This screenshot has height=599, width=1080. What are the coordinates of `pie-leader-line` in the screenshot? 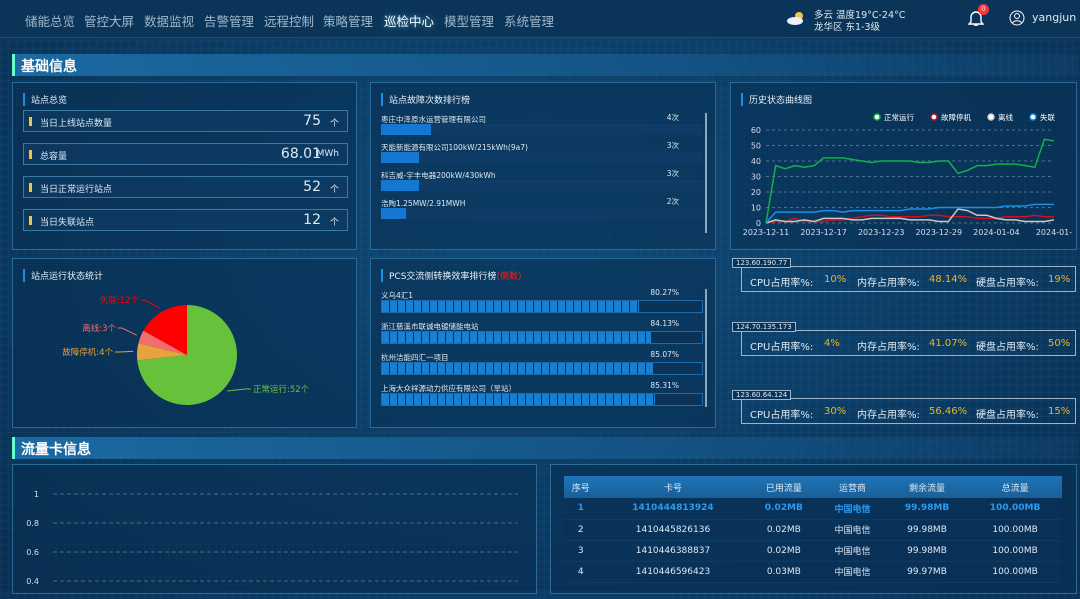 It's located at (239, 390).